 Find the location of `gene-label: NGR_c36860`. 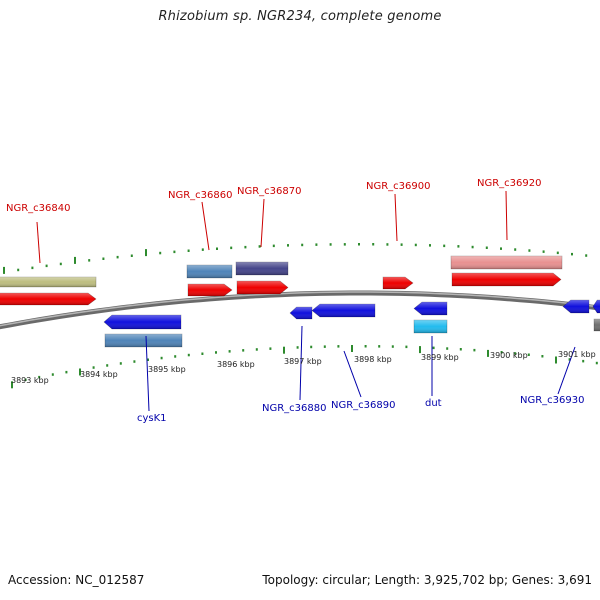

gene-label: NGR_c36860 is located at coordinates (200, 195).